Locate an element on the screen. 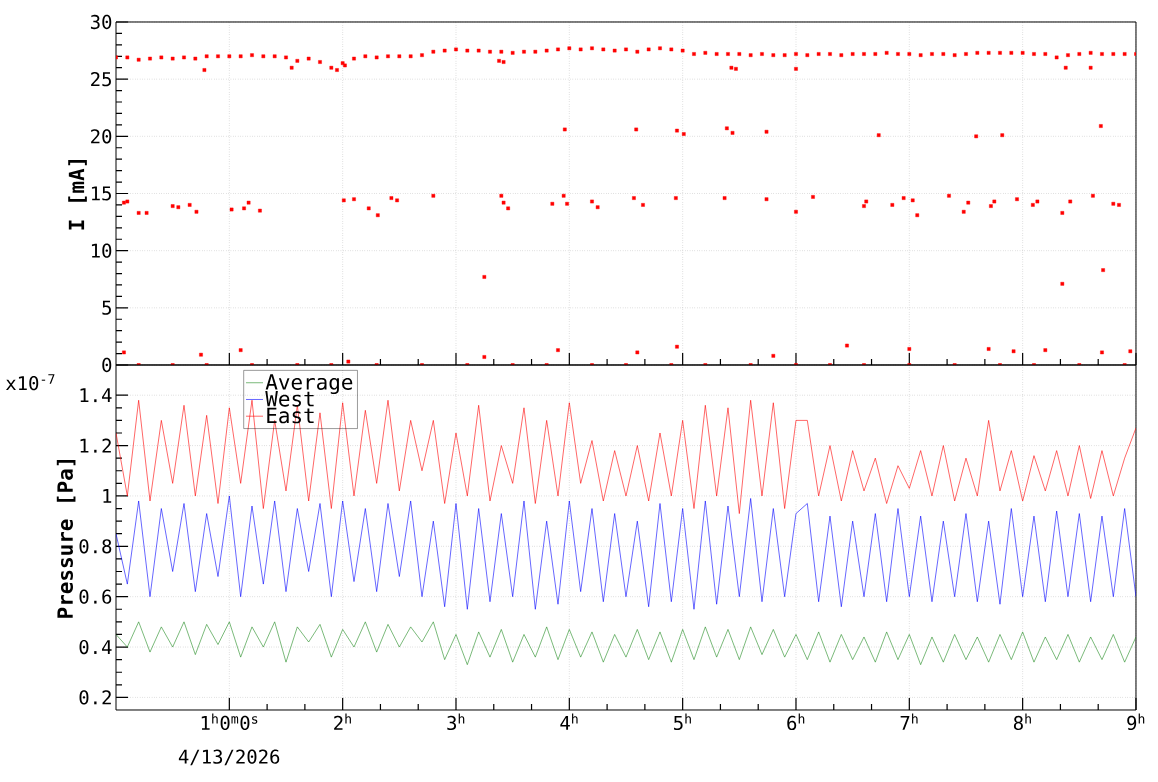  y-tick-label: 0.6 is located at coordinates (95, 596).